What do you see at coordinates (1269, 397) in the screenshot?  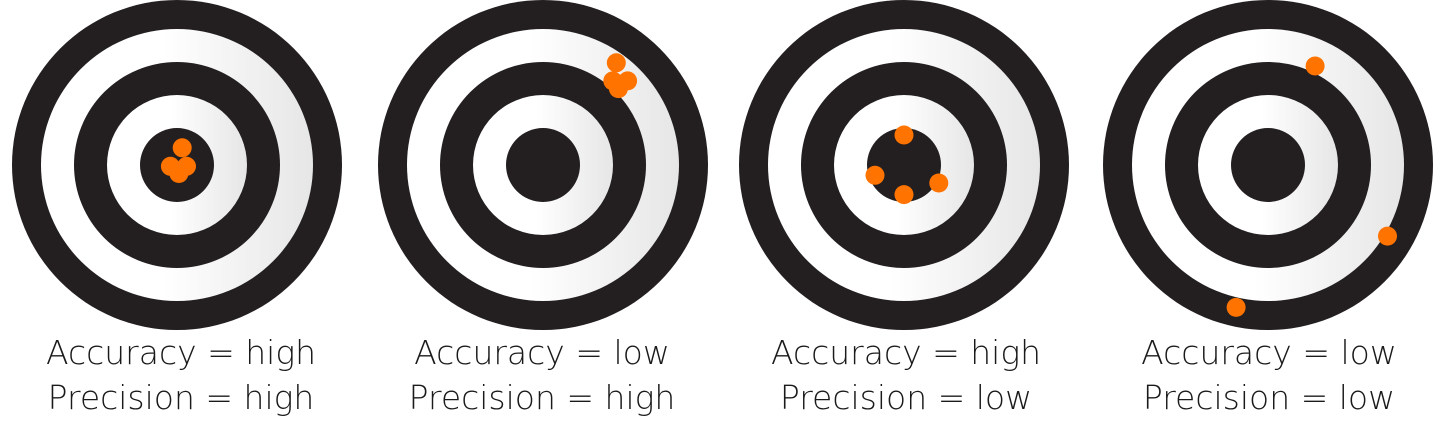 I see `precision-caption-4: Precision = low` at bounding box center [1269, 397].